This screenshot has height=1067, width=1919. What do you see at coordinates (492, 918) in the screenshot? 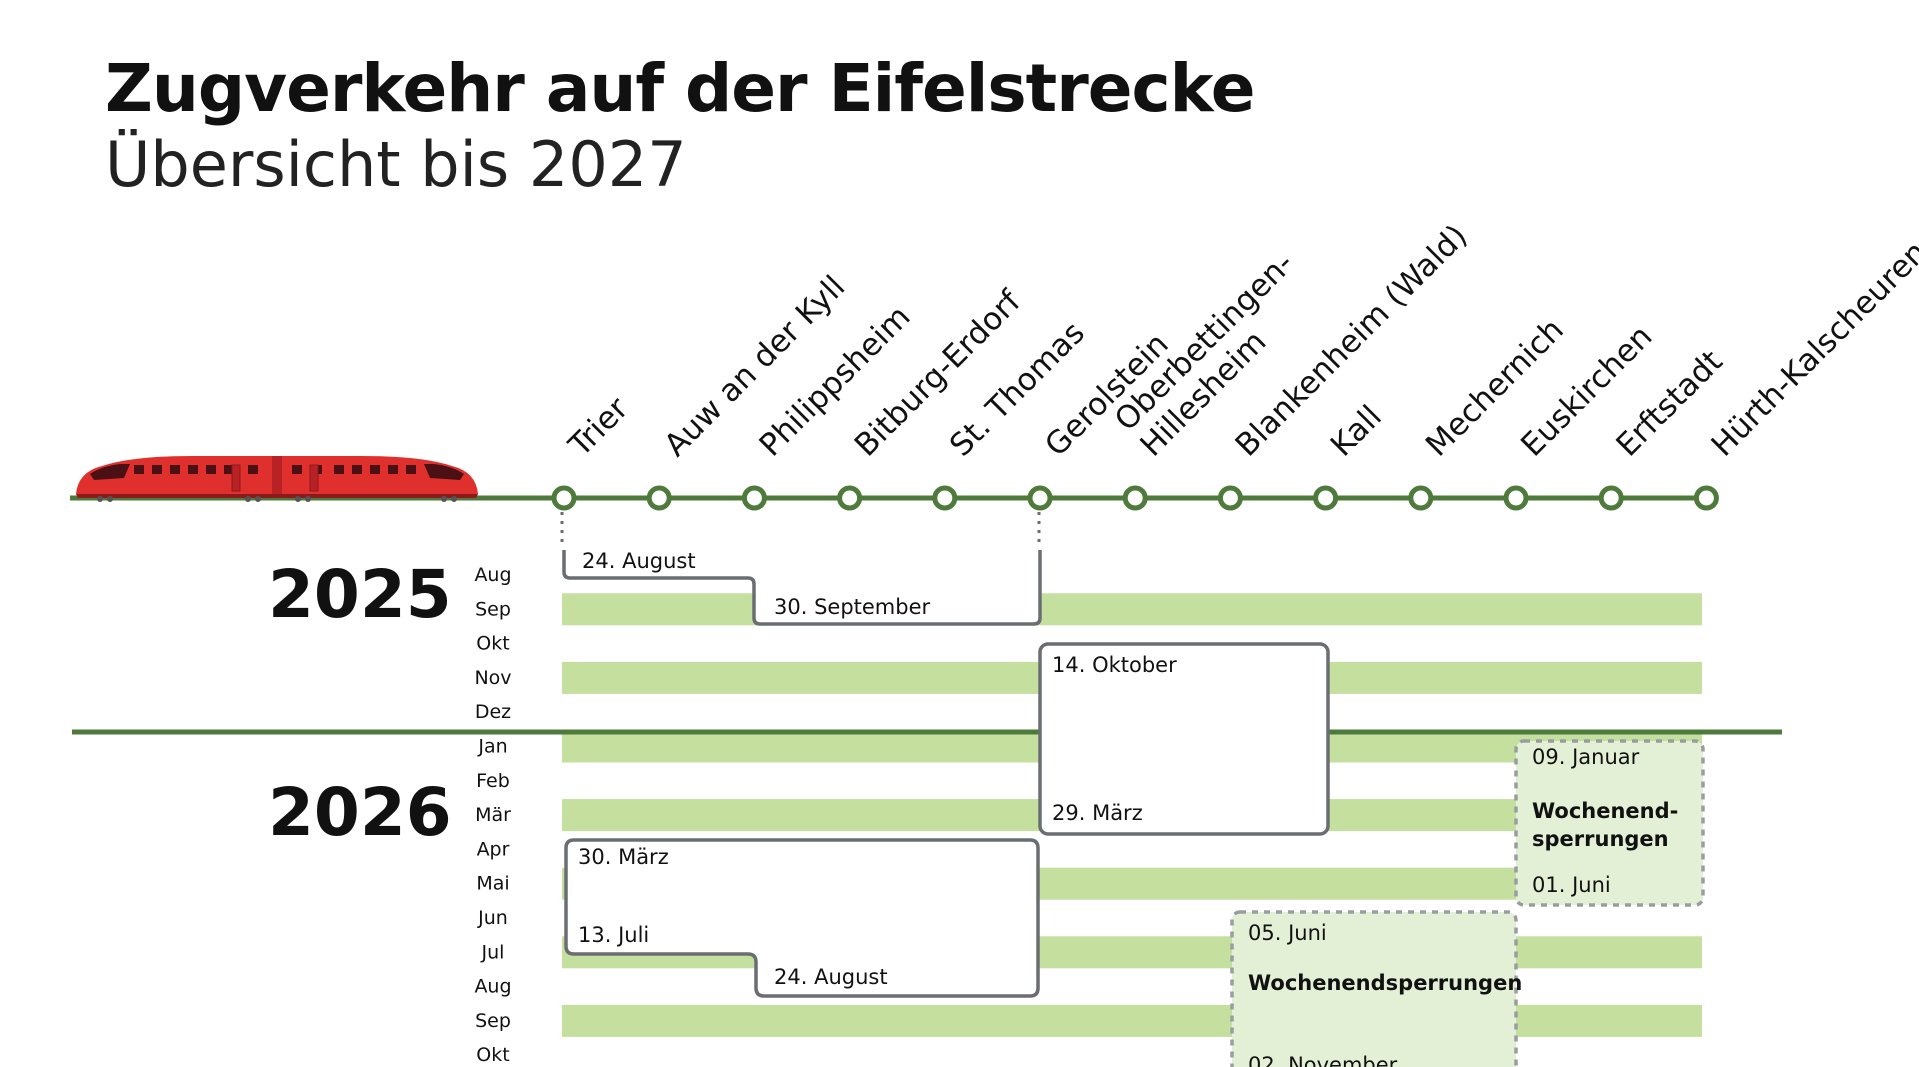
I see `month-label: Jun` at bounding box center [492, 918].